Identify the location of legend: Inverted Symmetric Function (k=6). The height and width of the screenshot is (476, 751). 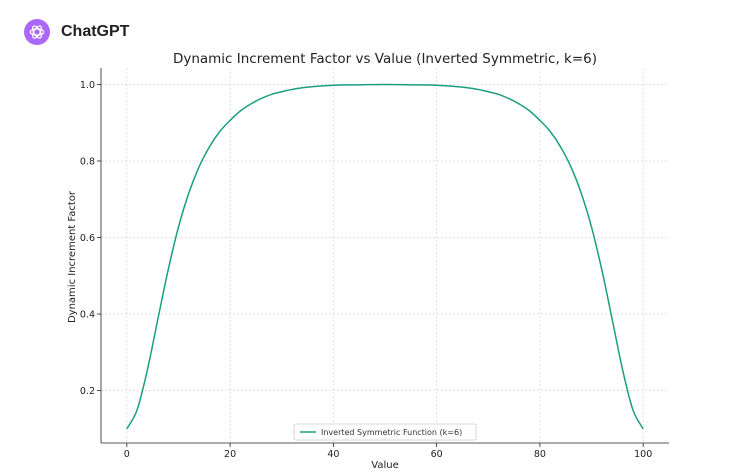
(385, 432).